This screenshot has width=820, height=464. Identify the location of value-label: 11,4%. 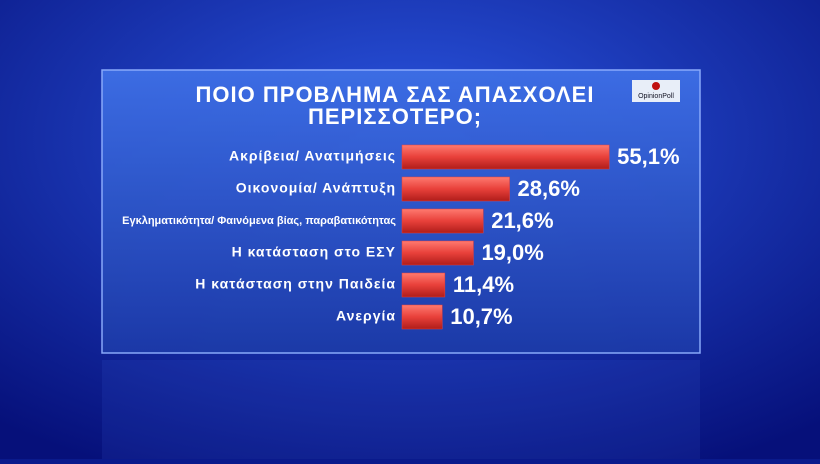
(483, 284).